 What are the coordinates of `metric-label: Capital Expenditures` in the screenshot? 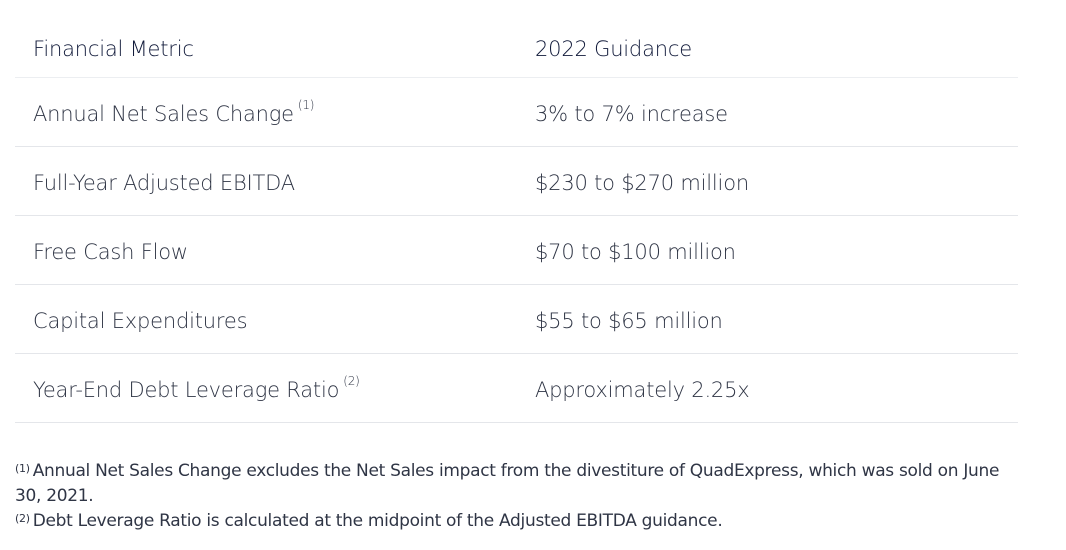 It's located at (140, 321).